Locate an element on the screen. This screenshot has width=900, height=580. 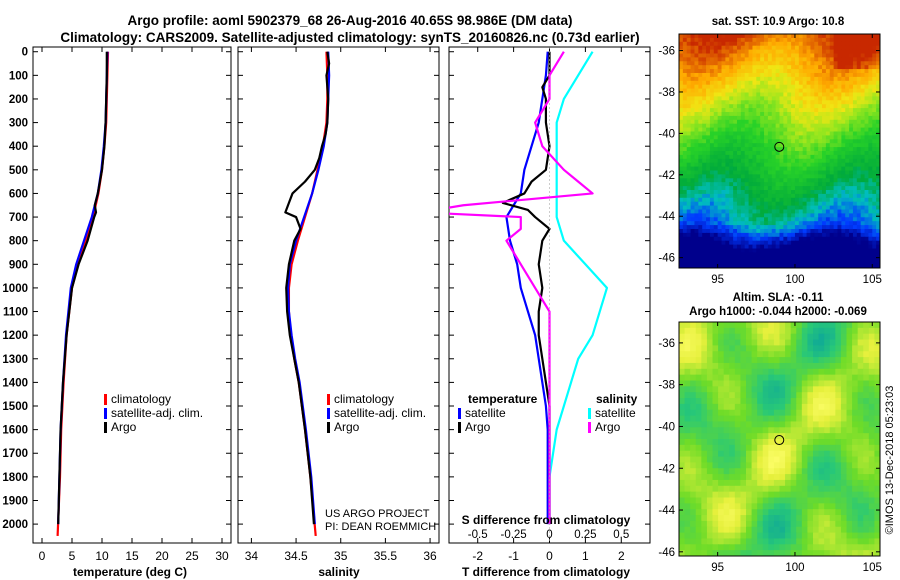
x-tick-label: -2 is located at coordinates (477, 556).